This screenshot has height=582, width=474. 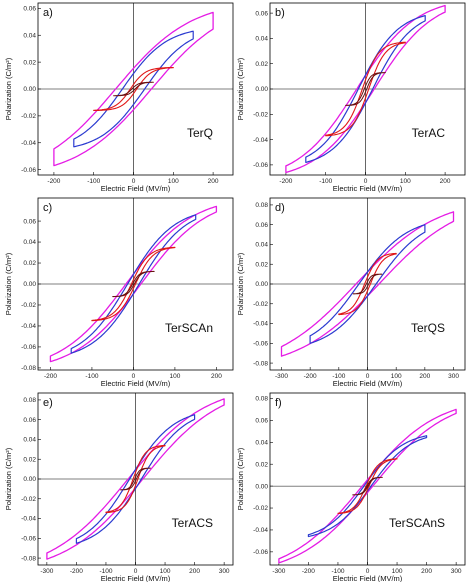 What do you see at coordinates (428, 328) in the screenshot?
I see `sample-name: TerQS` at bounding box center [428, 328].